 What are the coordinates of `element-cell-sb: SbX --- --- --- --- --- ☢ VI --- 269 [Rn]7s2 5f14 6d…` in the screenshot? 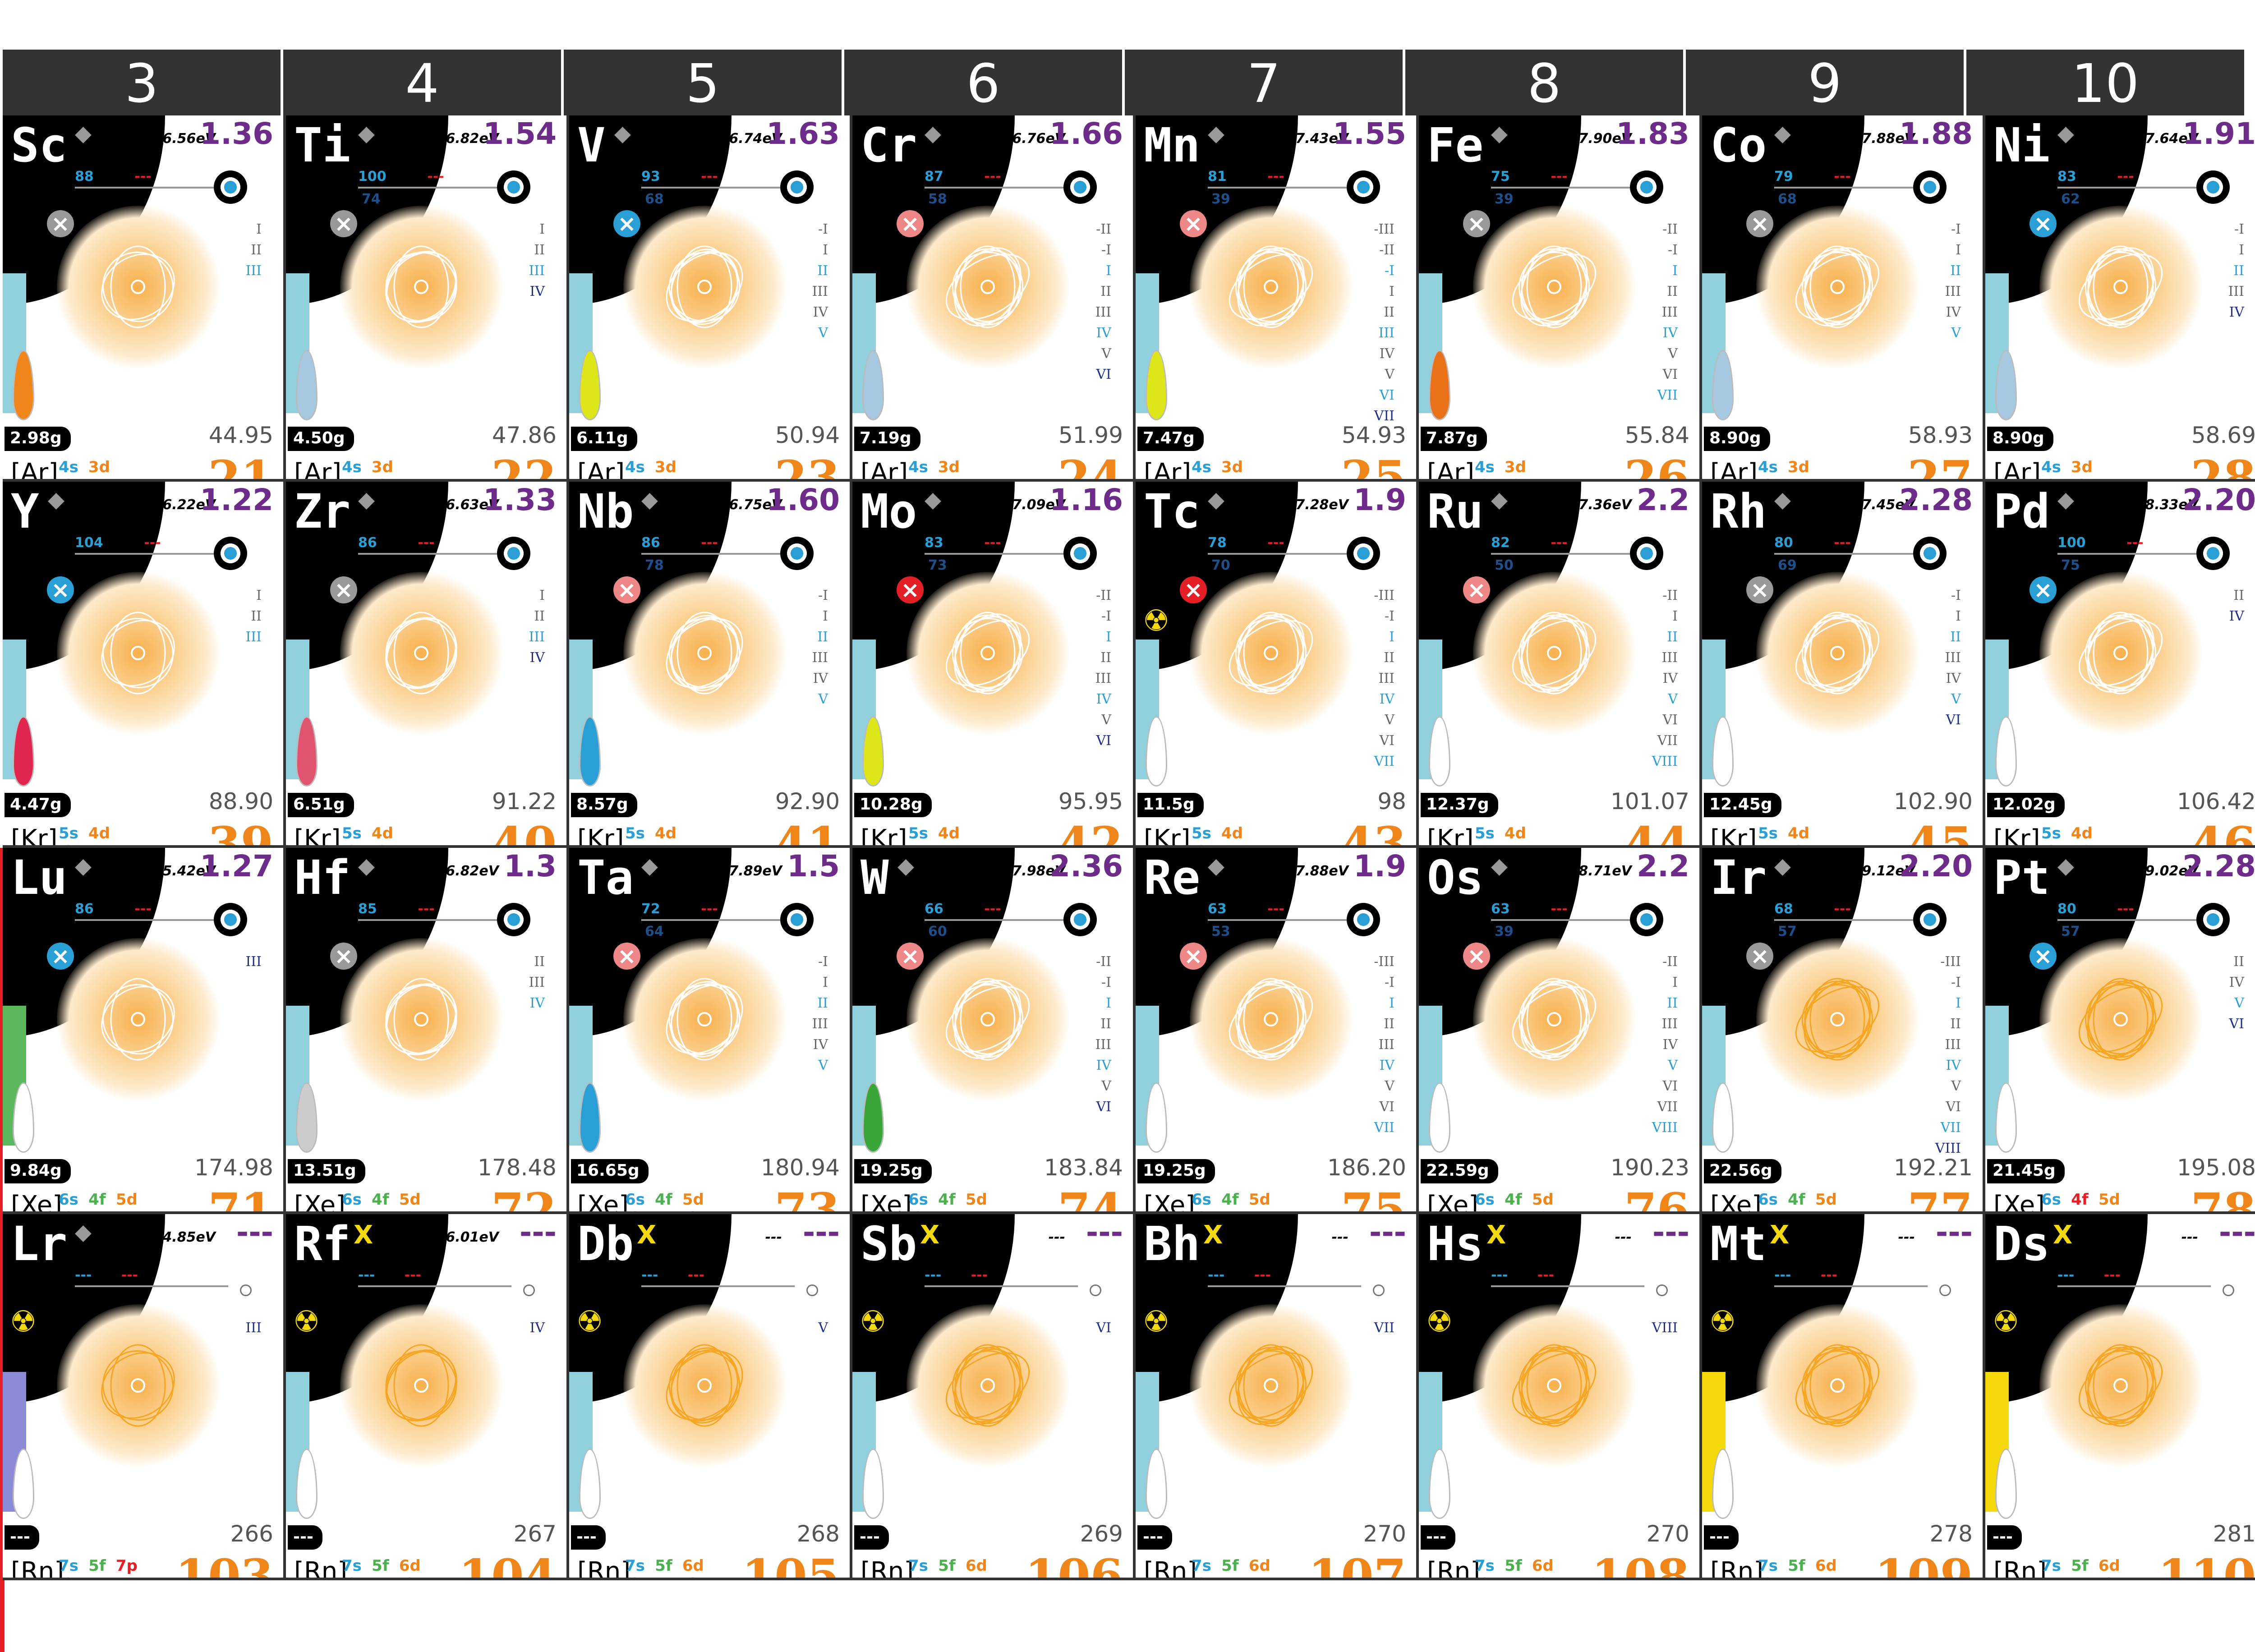 It's located at (994, 1397).